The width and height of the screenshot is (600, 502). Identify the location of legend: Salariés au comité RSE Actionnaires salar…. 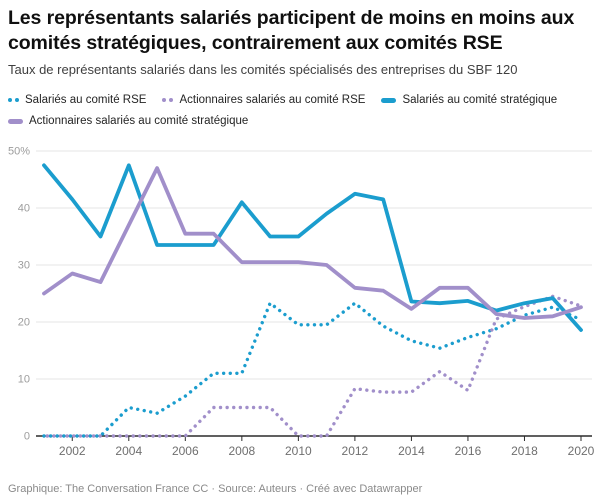
(303, 110).